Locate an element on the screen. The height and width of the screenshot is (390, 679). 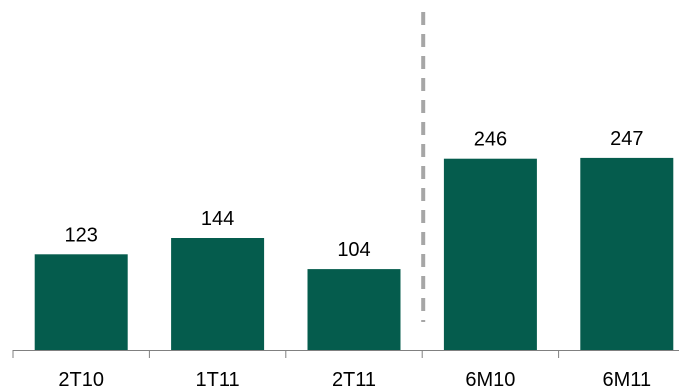
x-tick-labels-layer: 2T10 1T11 2T11 6M10 6M11 is located at coordinates (354, 379).